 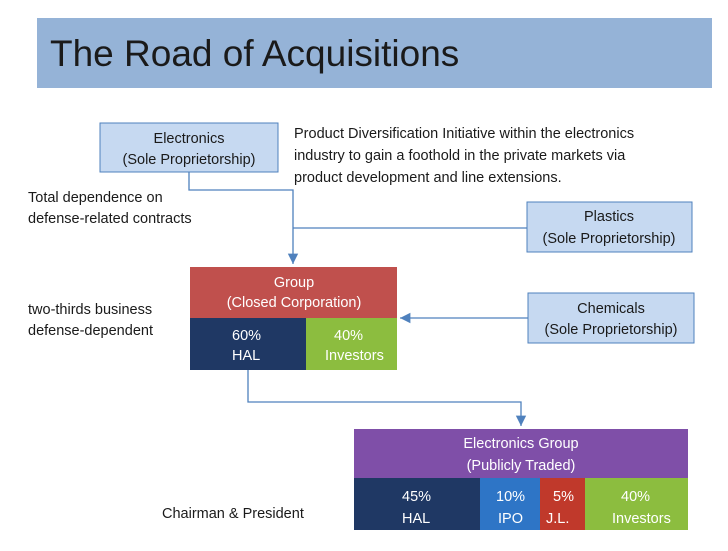 I want to click on share-holder: J.L., so click(x=557, y=519).